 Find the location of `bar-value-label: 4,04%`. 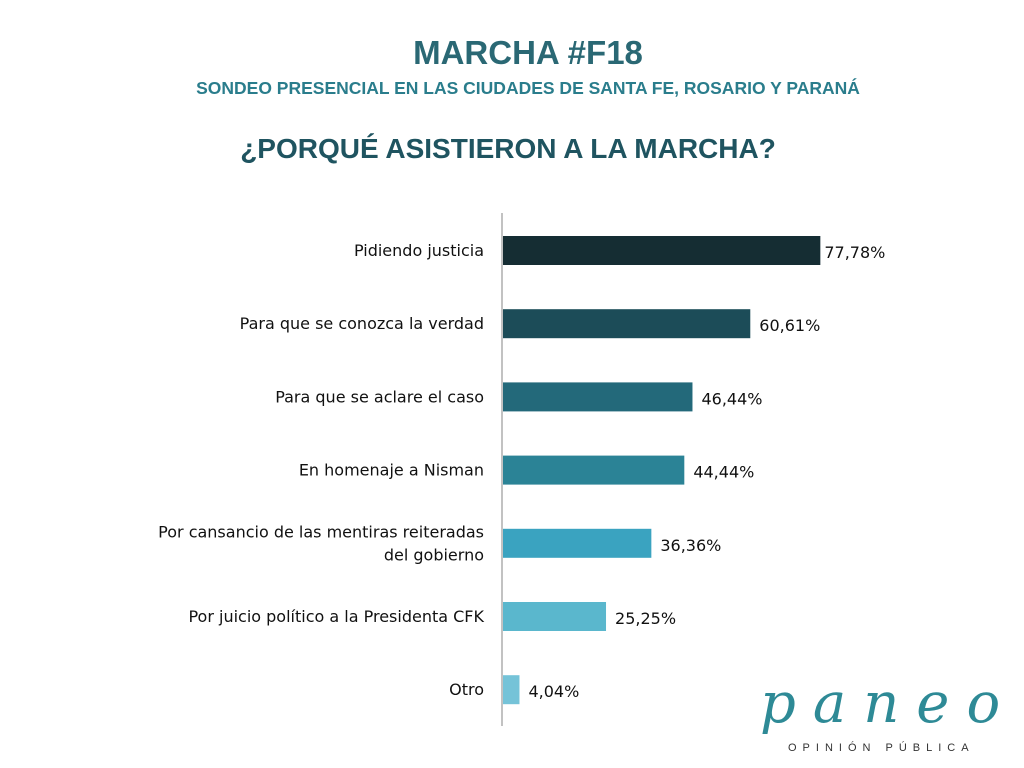

bar-value-label: 4,04% is located at coordinates (553, 691).